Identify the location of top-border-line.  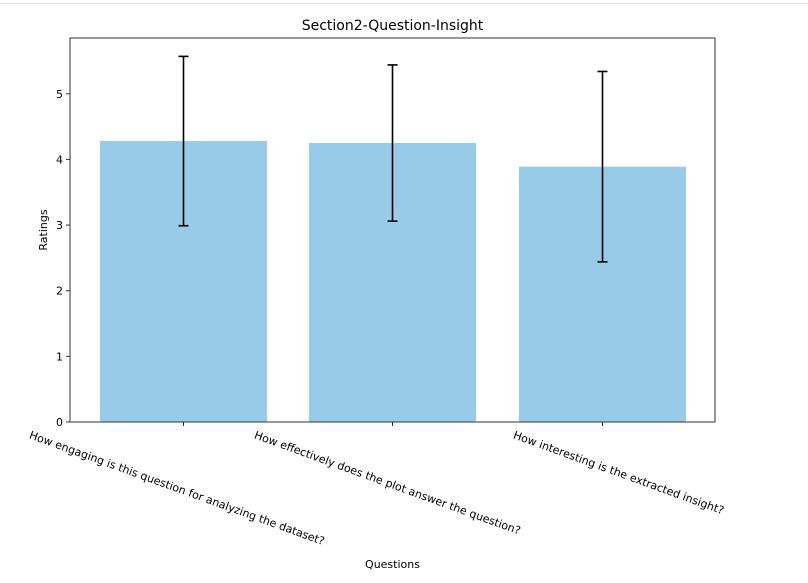
(404, 3).